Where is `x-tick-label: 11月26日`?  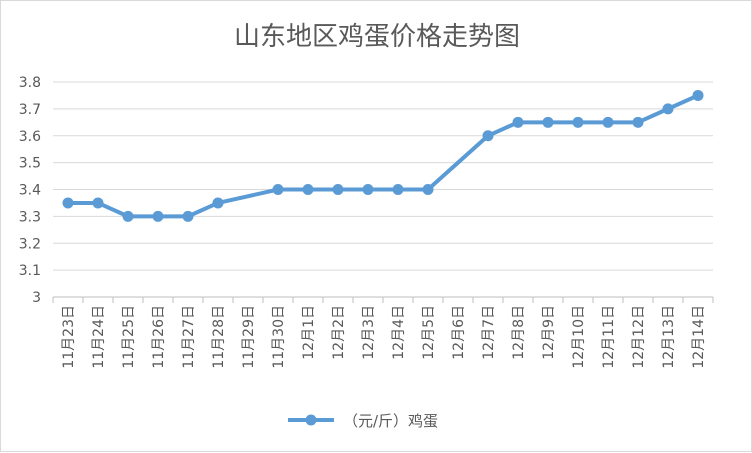 x-tick-label: 11月26日 is located at coordinates (159, 337).